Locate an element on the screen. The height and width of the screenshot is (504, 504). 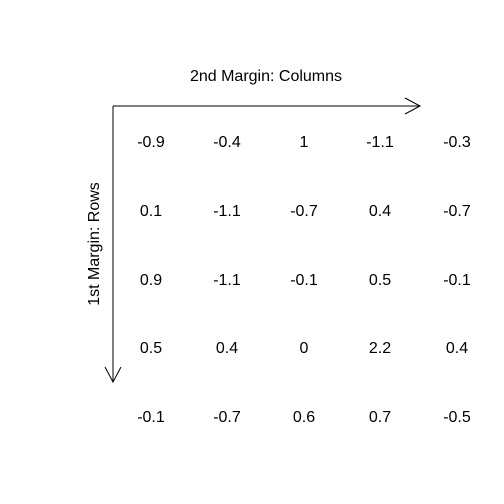
matrix-cell-r4-c5: 0.4 is located at coordinates (457, 348).